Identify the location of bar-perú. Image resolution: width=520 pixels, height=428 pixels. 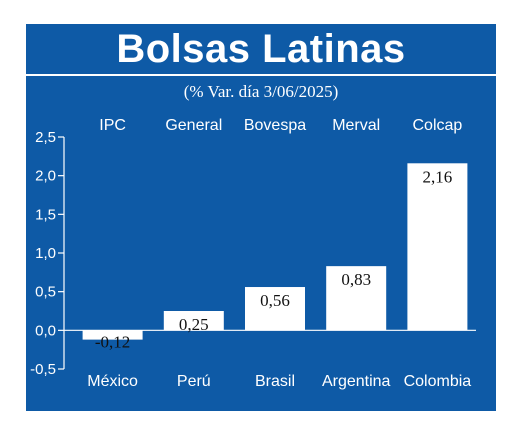
(193, 321).